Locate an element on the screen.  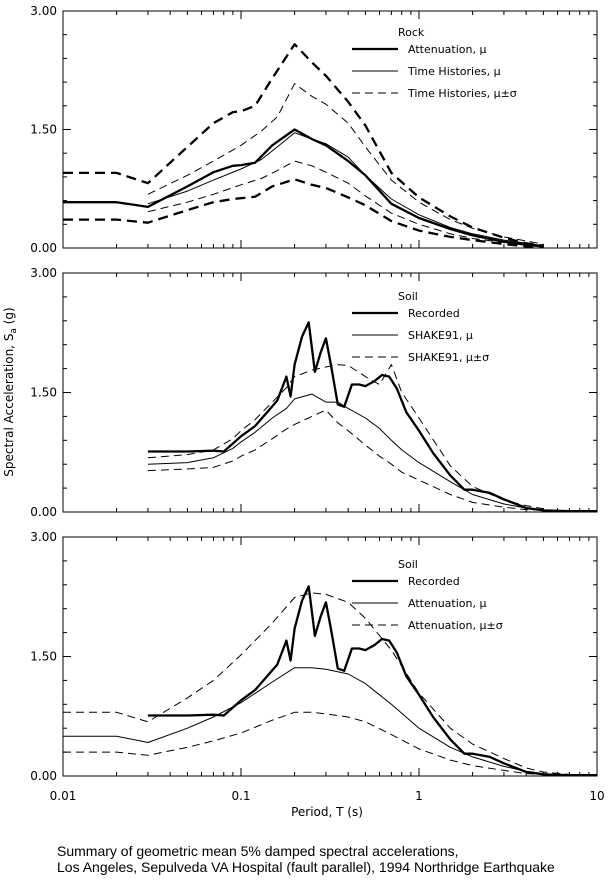
x-tick-label: 0.1 is located at coordinates (240, 796).